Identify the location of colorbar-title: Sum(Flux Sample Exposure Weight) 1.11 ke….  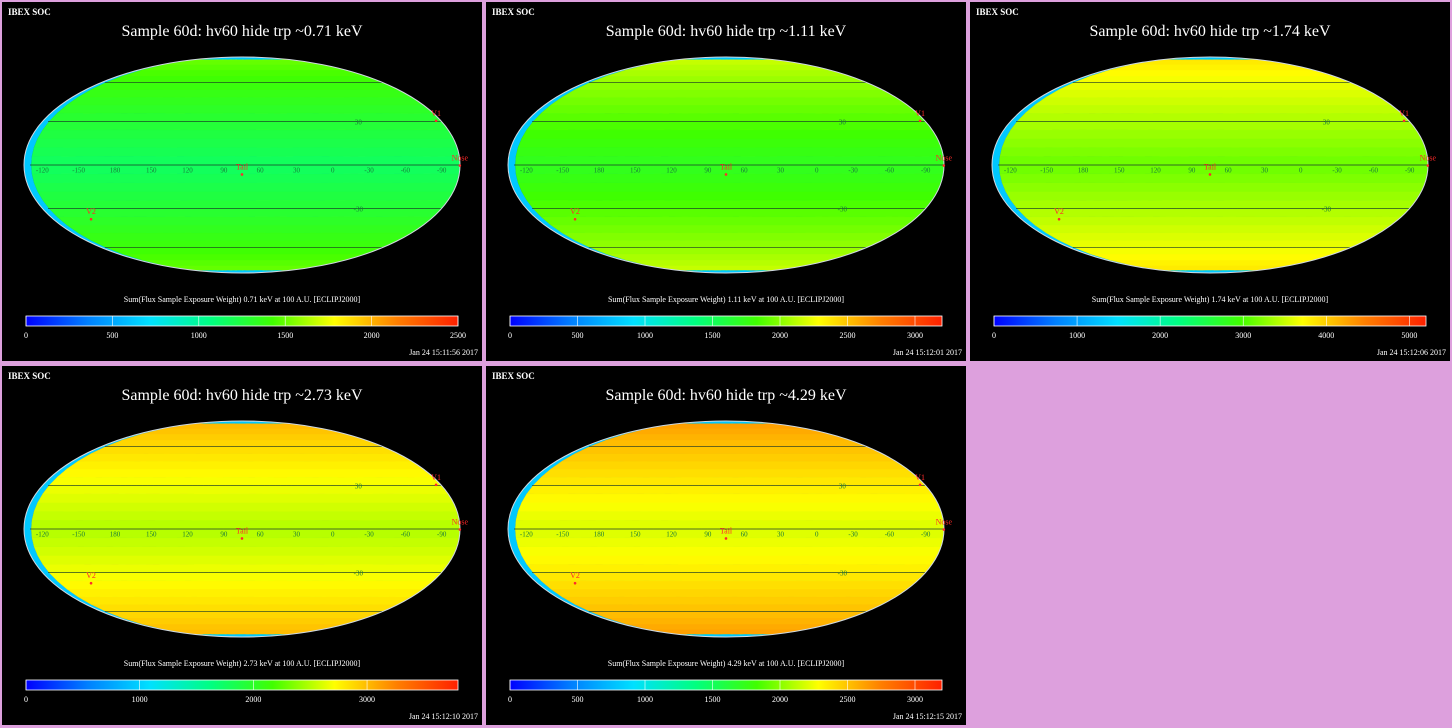
(726, 299).